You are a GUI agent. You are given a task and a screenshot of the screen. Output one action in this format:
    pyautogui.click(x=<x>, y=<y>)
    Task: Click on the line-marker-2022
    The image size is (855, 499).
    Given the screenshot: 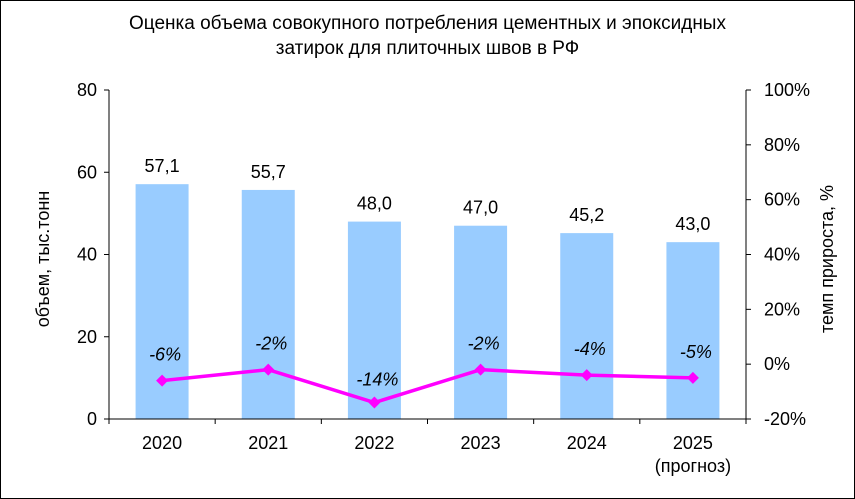 What is the action you would take?
    pyautogui.click(x=374, y=402)
    